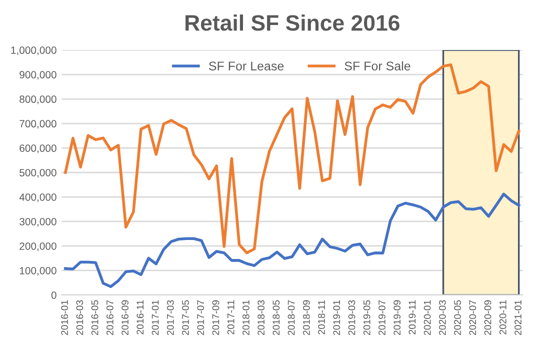 The width and height of the screenshot is (536, 345). What do you see at coordinates (37, 197) in the screenshot?
I see `y-tick-label: 400,000` at bounding box center [37, 197].